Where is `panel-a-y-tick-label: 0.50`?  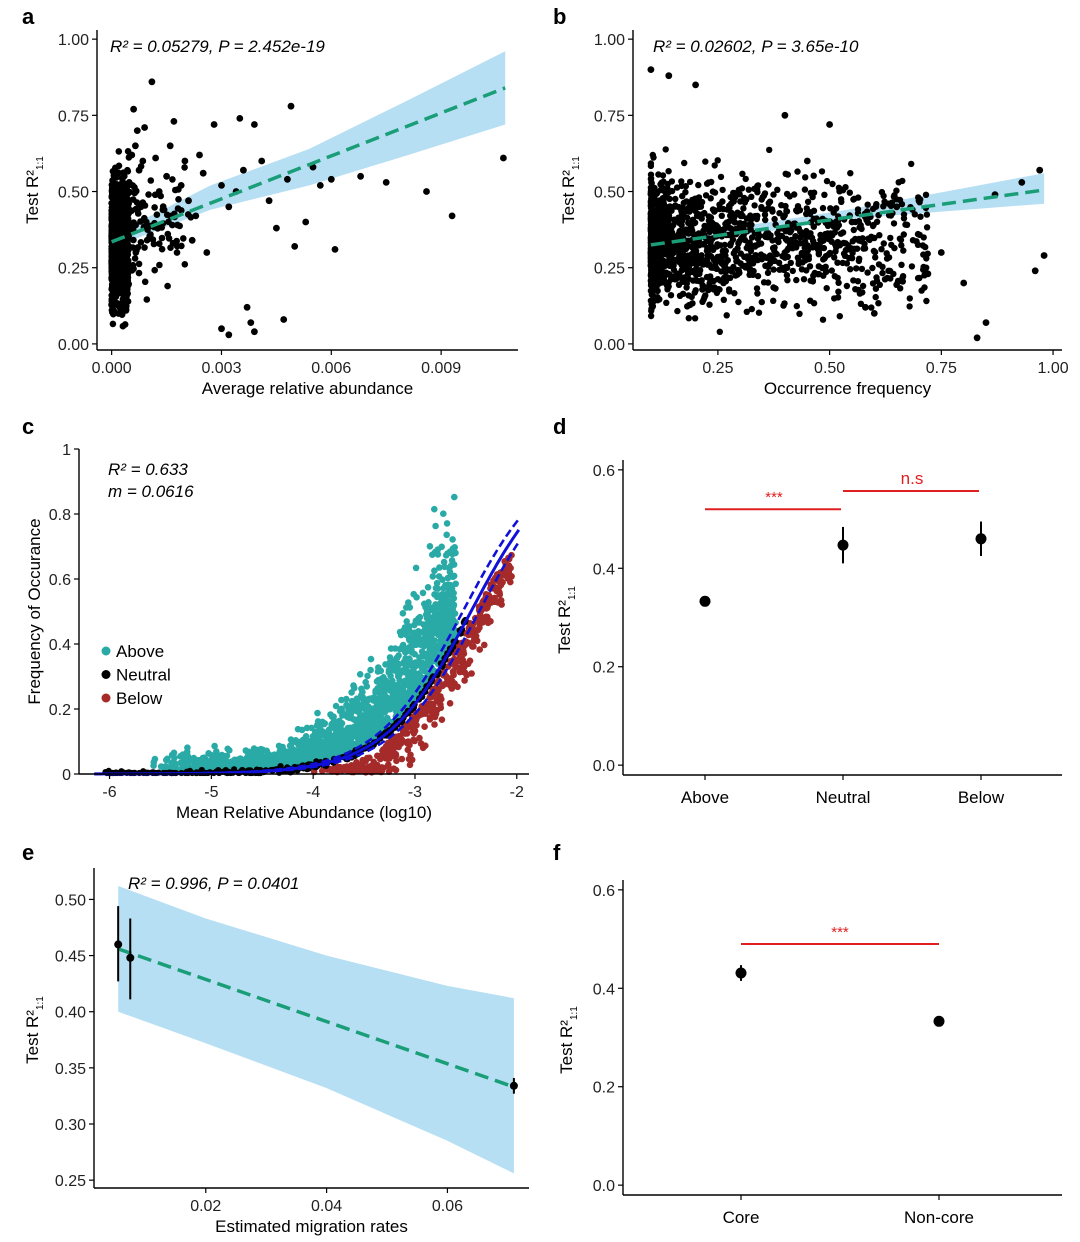
panel-a-y-tick-label: 0.50 is located at coordinates (73, 193).